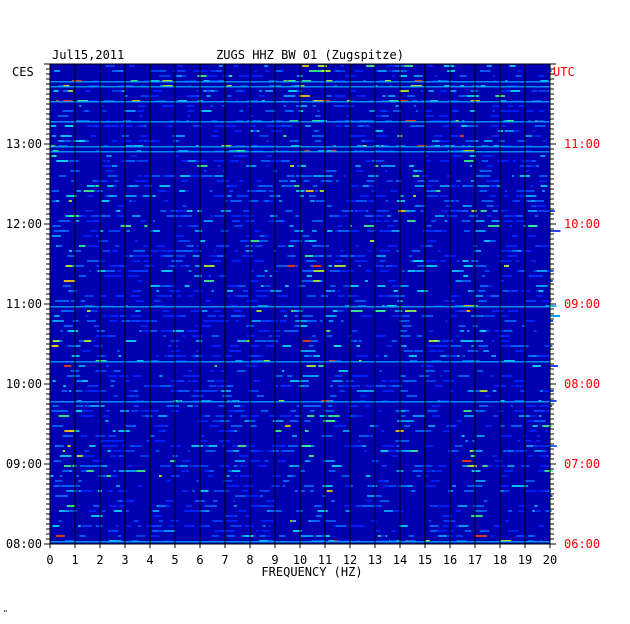 This screenshot has width=630, height=624. I want to click on right-time-label: 07:00, so click(582, 464).